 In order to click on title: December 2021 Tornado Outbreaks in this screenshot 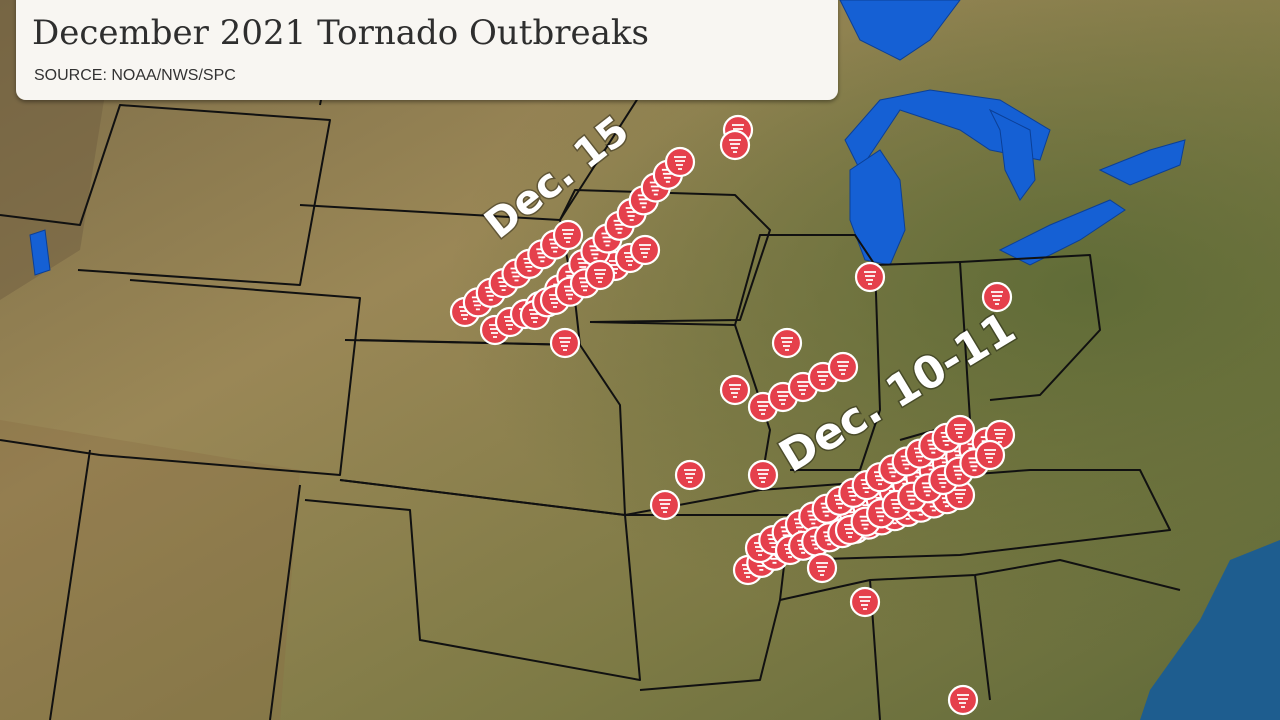, I will do `click(340, 33)`.